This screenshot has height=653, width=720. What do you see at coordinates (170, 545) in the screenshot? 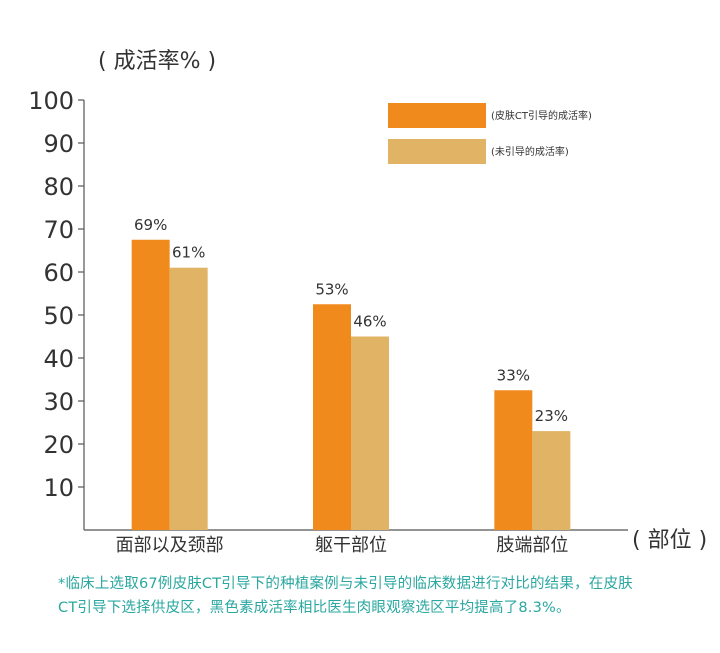
I see `x-tick-label: 面部以及颈部` at bounding box center [170, 545].